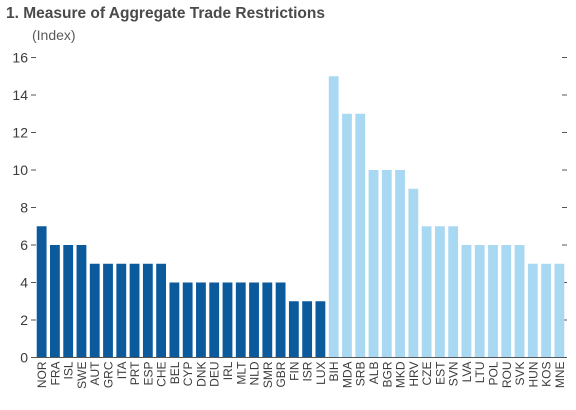 The height and width of the screenshot is (410, 576). I want to click on x-tick-label: LTU, so click(480, 373).